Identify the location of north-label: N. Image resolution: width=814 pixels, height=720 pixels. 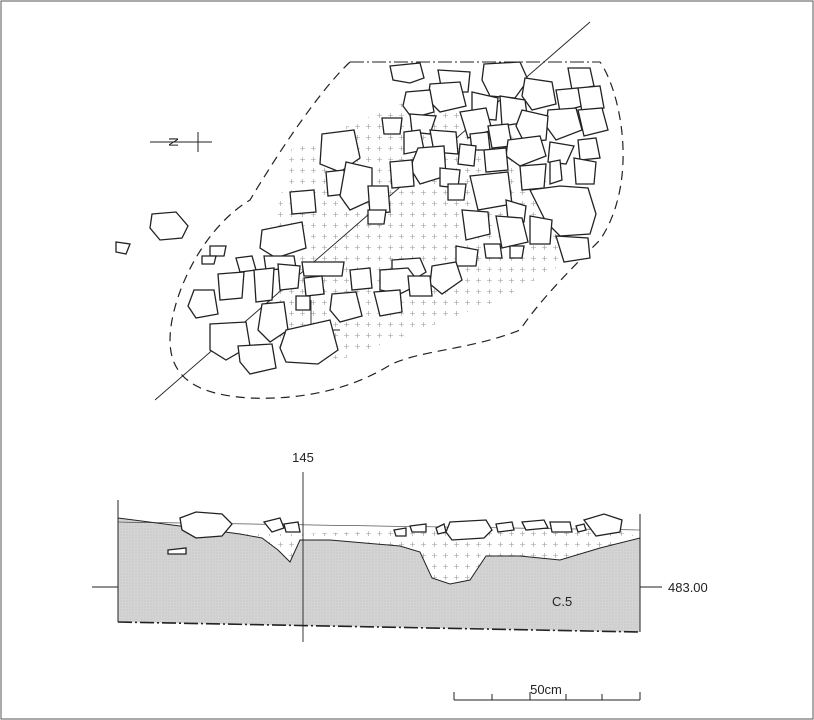
(173, 141).